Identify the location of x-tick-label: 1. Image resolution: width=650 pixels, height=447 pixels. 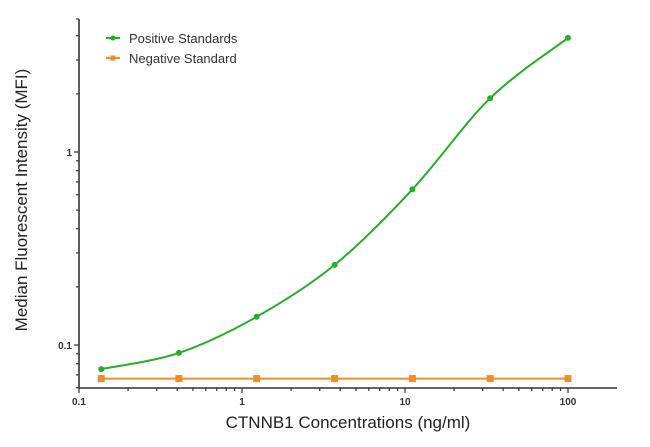
(242, 402).